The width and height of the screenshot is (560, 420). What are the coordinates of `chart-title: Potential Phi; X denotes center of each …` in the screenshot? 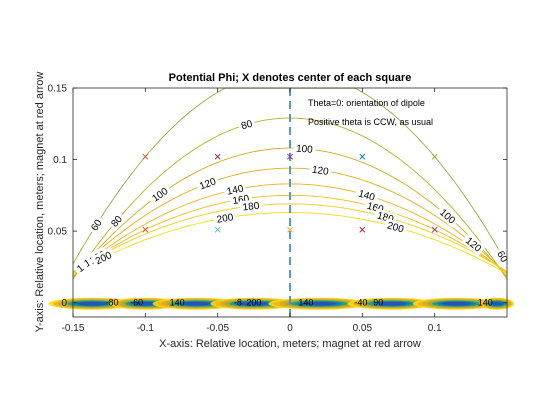 It's located at (290, 78).